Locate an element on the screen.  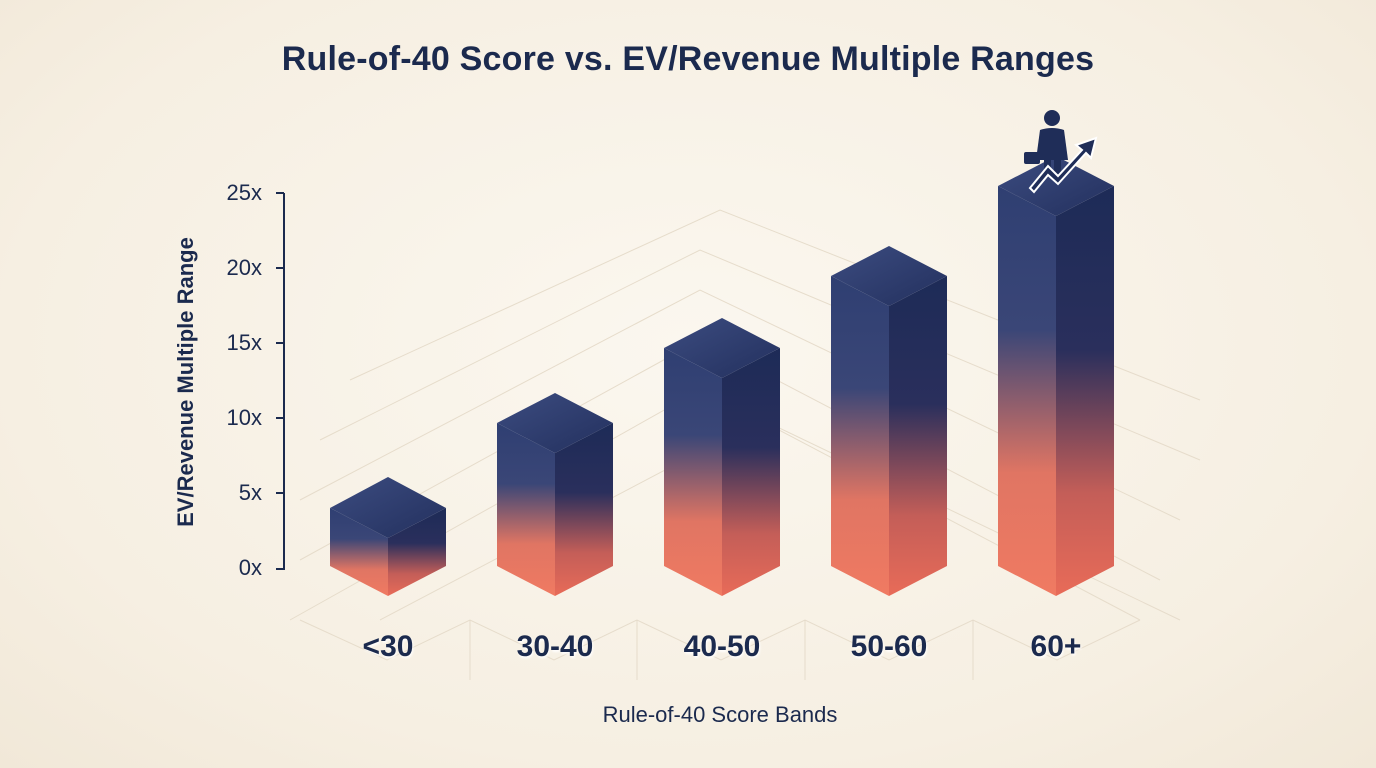
y-tick-15: 15x is located at coordinates (244, 342).